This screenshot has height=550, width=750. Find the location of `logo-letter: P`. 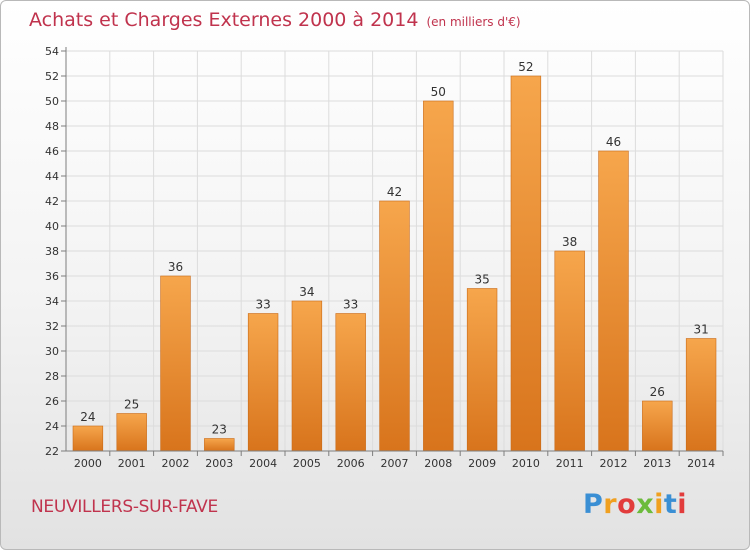

logo-letter: P is located at coordinates (593, 504).